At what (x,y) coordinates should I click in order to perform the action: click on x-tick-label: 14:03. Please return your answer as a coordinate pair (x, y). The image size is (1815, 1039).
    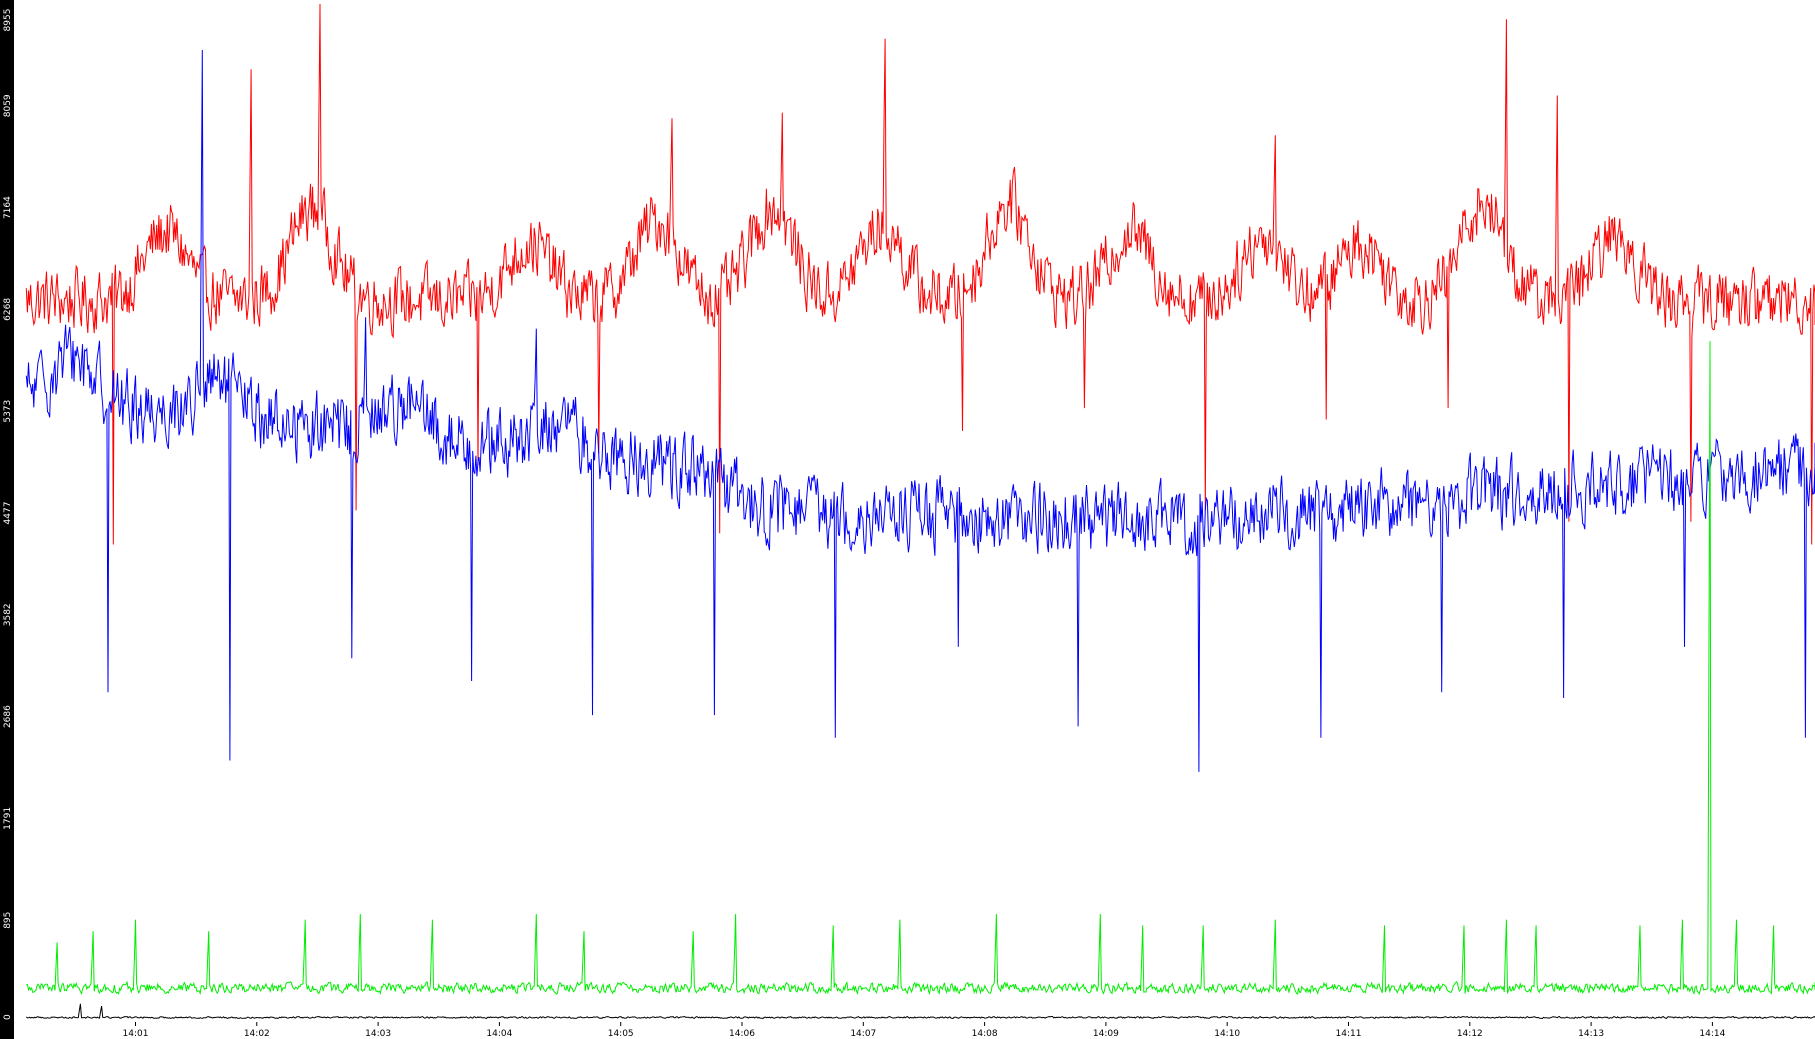
    Looking at the image, I should click on (378, 1034).